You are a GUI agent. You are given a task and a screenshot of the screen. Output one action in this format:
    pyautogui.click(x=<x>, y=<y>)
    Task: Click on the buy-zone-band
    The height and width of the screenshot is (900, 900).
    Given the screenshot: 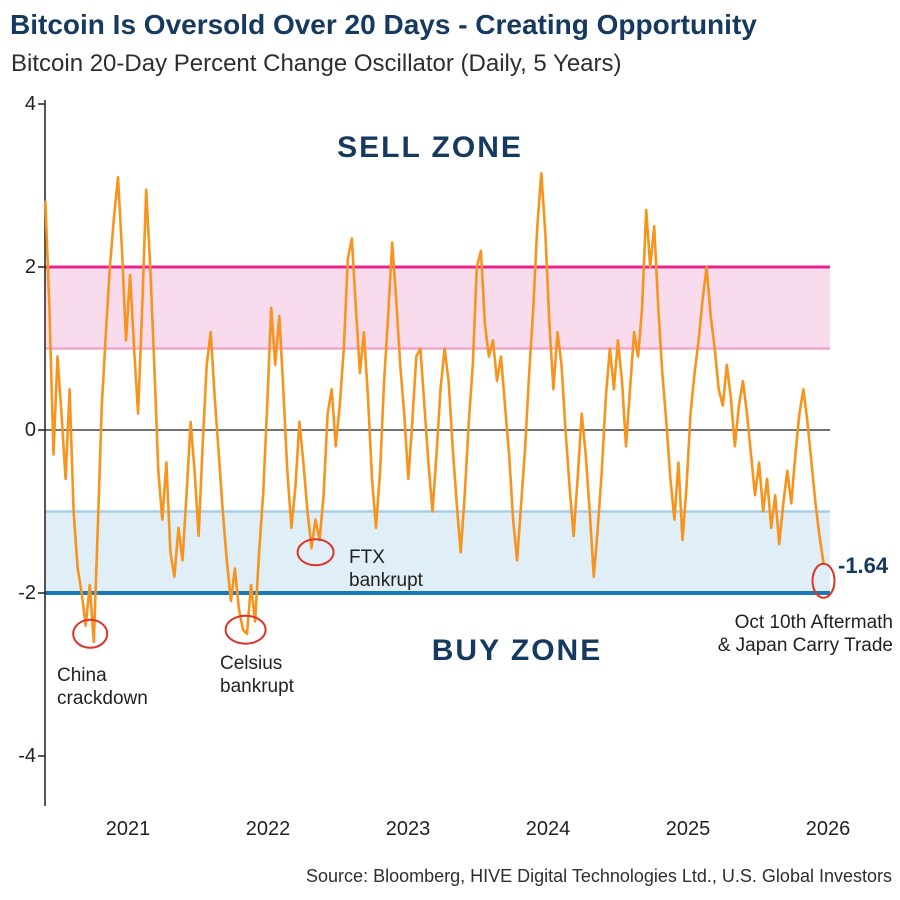 What is the action you would take?
    pyautogui.click(x=437, y=552)
    